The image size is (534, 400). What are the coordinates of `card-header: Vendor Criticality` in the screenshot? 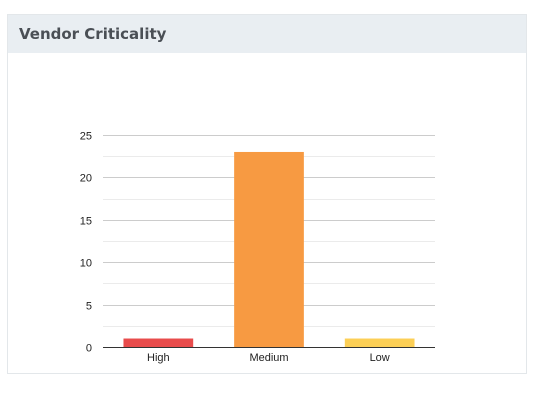 It's located at (267, 34).